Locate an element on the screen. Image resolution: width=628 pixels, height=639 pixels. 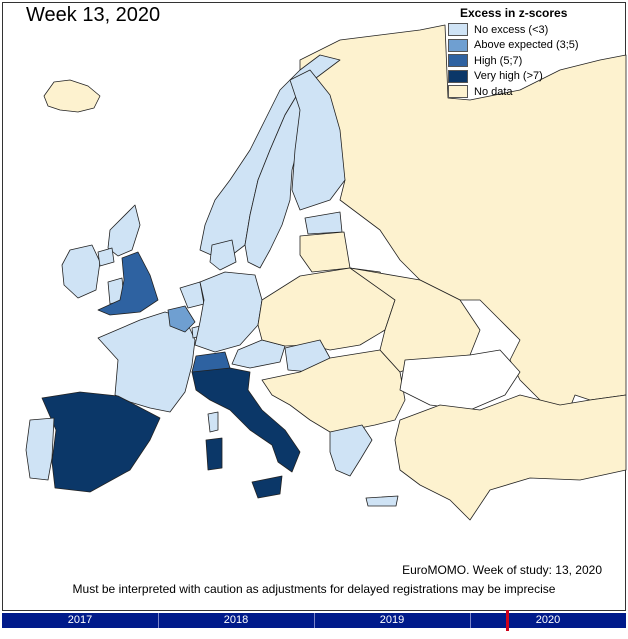
timeline-year: 2019 is located at coordinates (392, 620).